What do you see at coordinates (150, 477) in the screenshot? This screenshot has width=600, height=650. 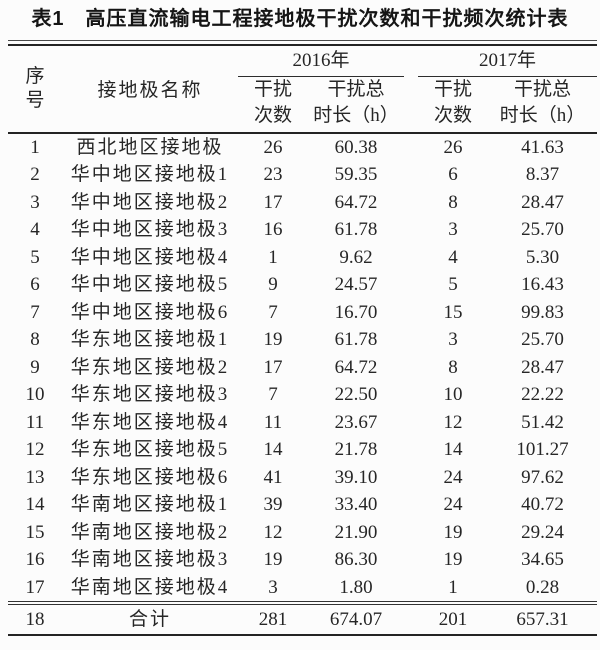 I see `cell-electrode-name: 华东地区接地极6` at bounding box center [150, 477].